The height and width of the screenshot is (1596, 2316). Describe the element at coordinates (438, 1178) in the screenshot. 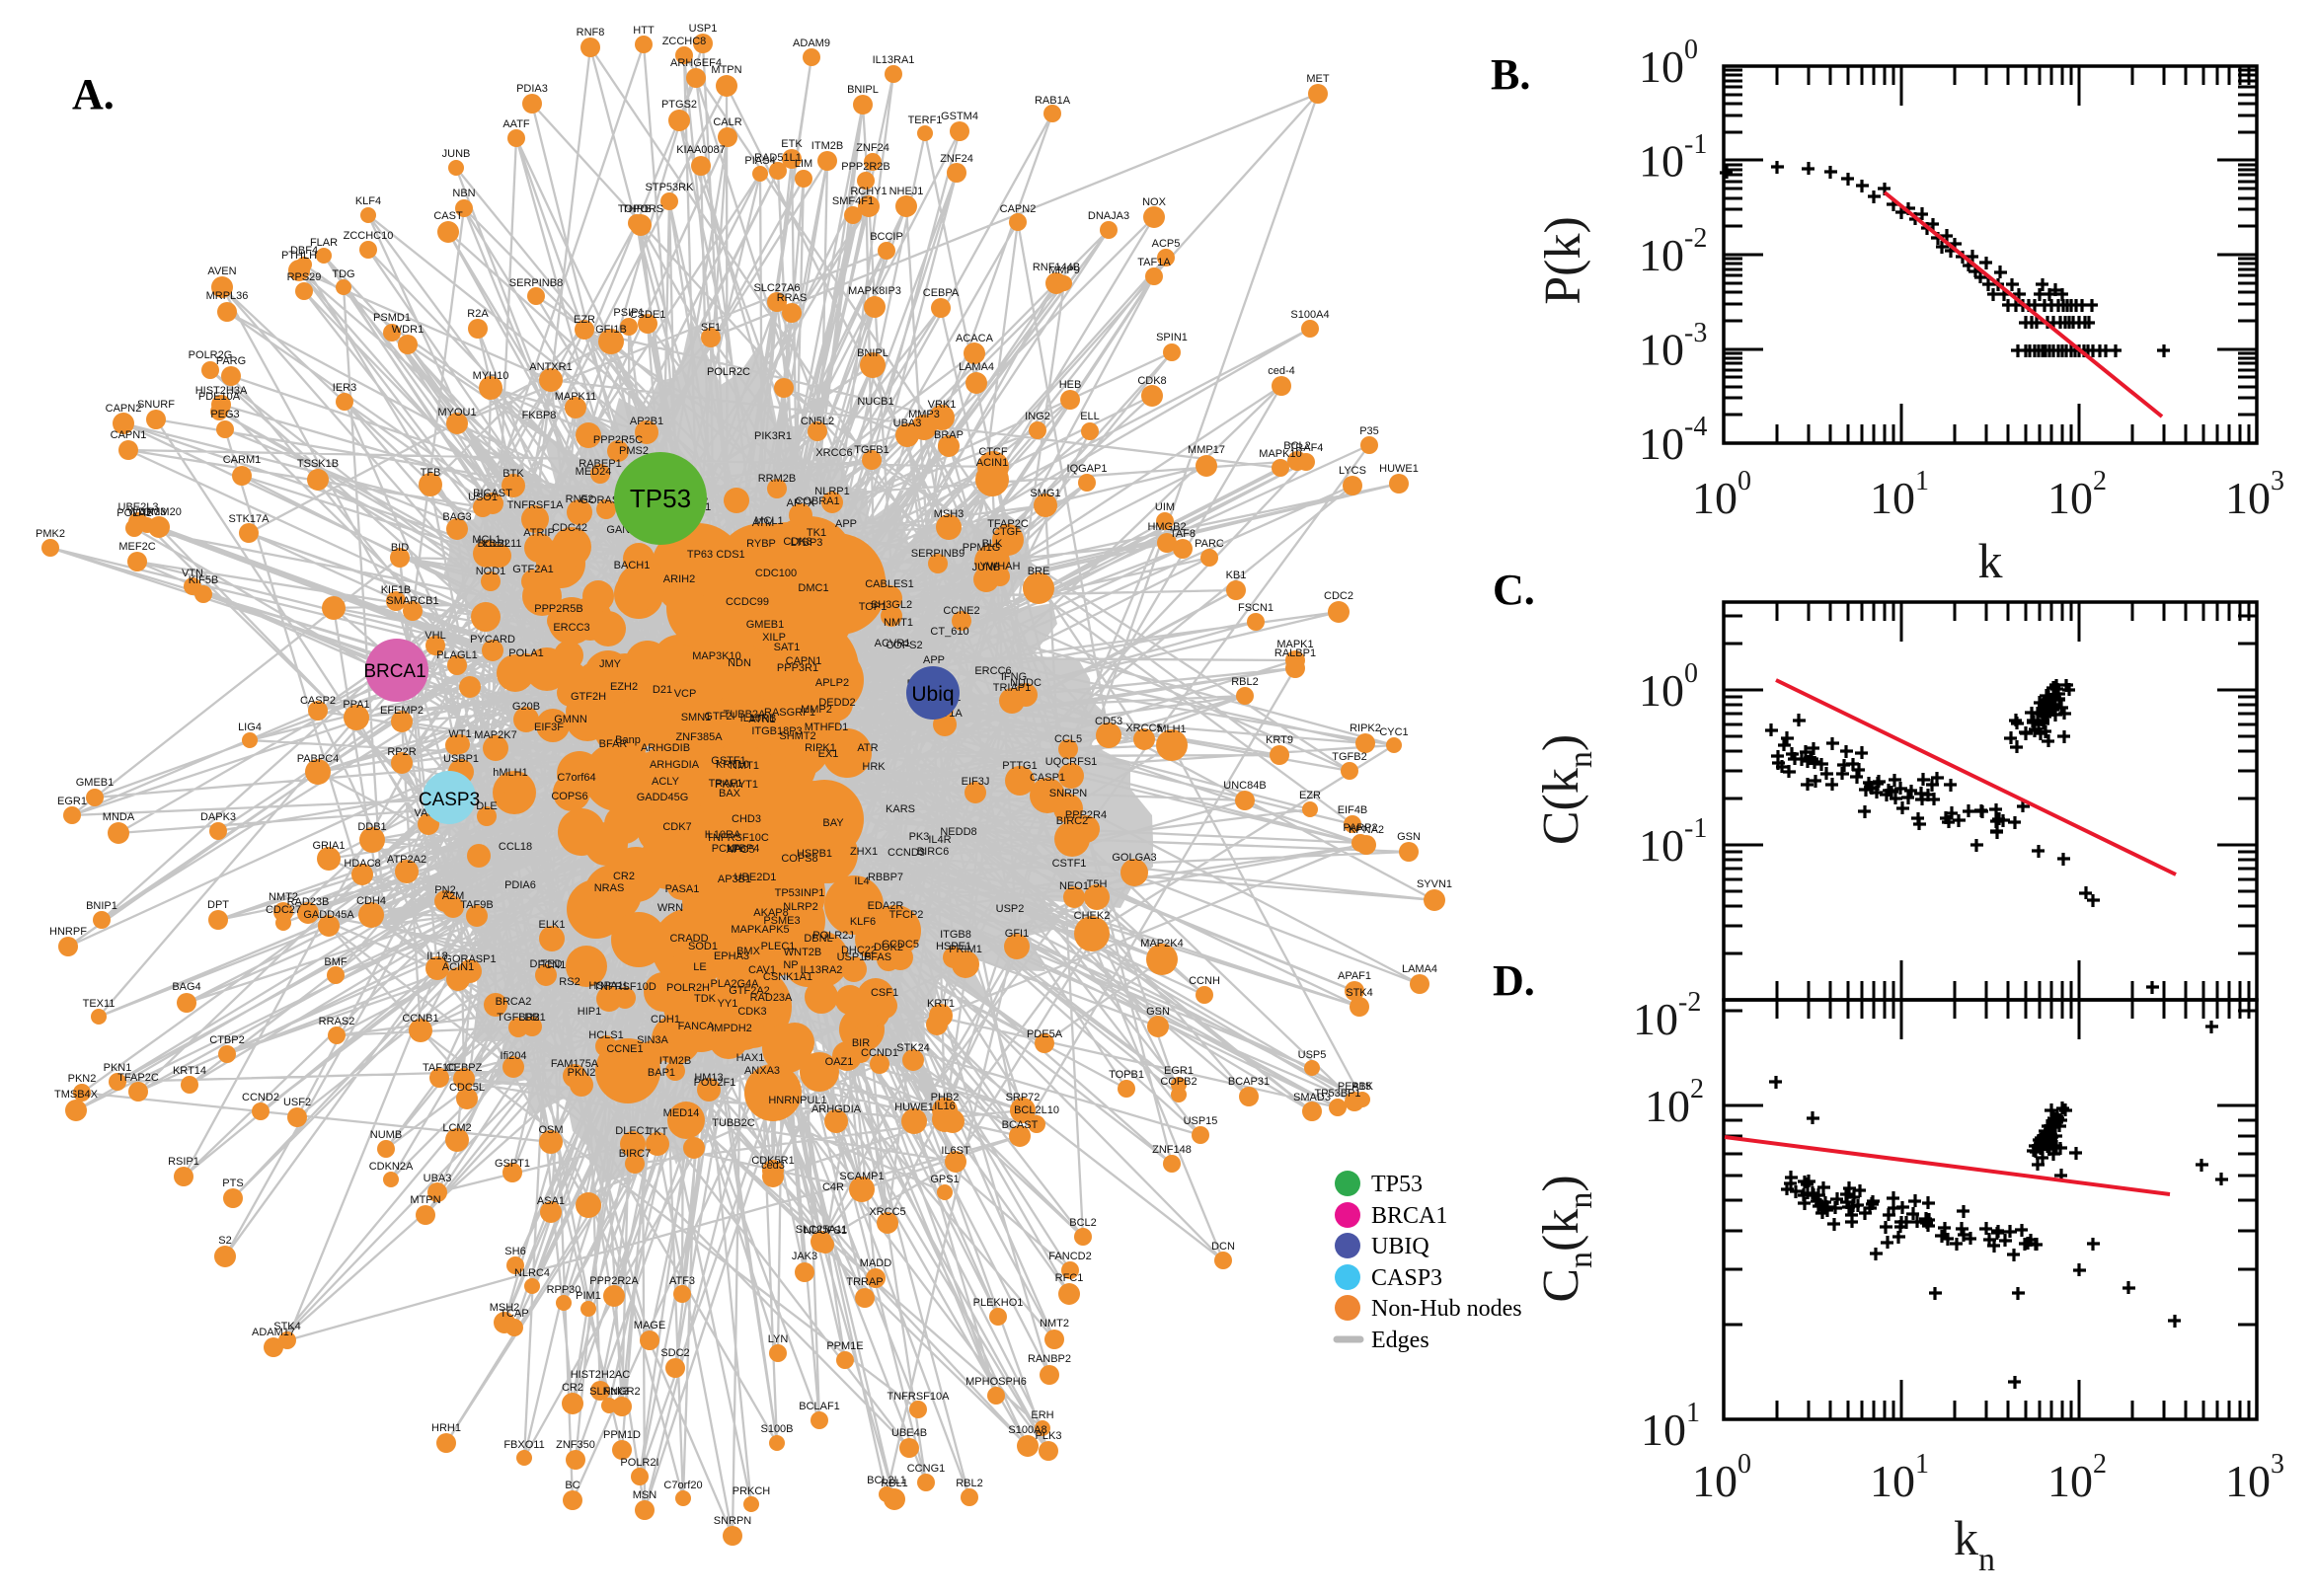

I see `svg-text: UBA3` at that location.